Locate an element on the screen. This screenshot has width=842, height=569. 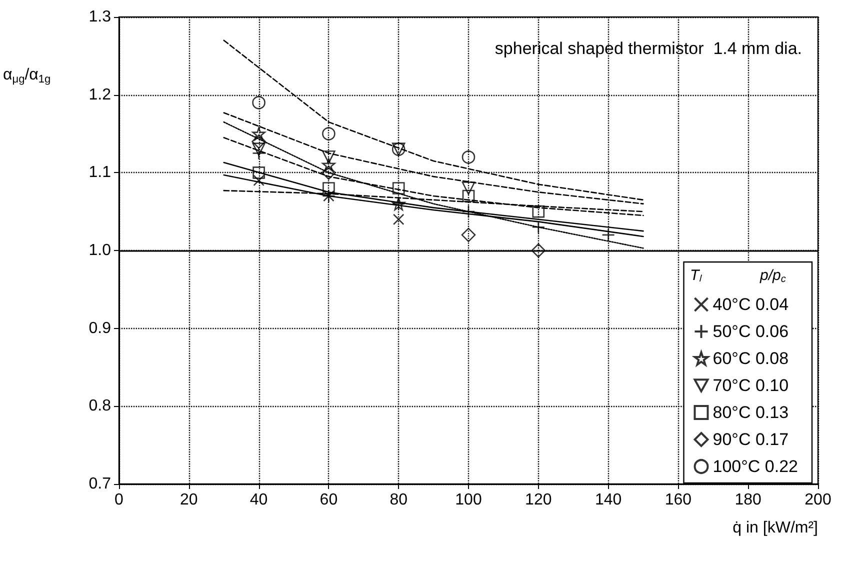
y-tick-label: 1.2 is located at coordinates (100, 95).